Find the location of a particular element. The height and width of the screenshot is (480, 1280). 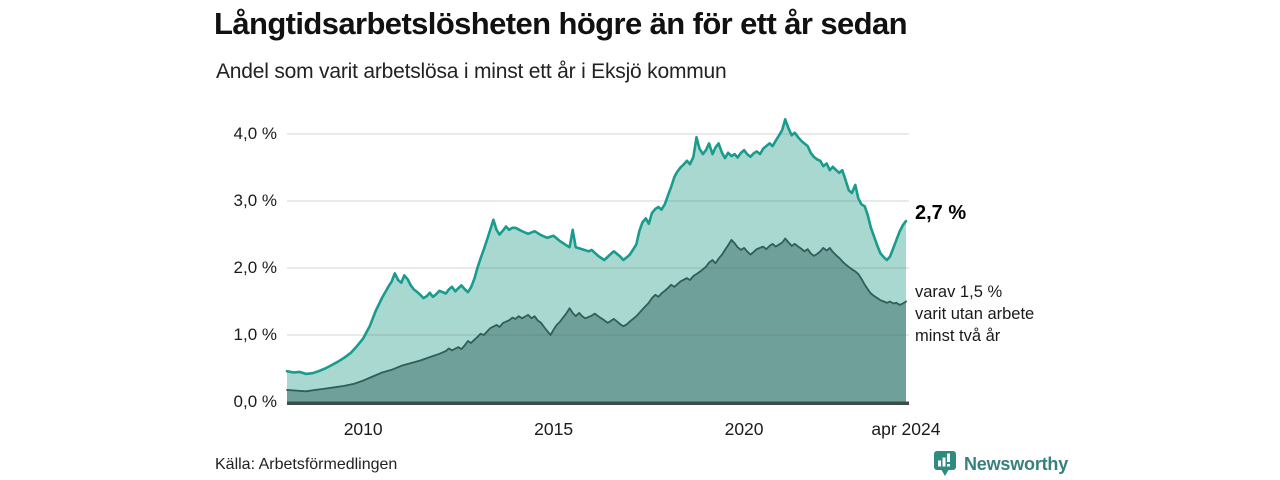

newsworthy-logo: Newsworthy is located at coordinates (1000, 464).